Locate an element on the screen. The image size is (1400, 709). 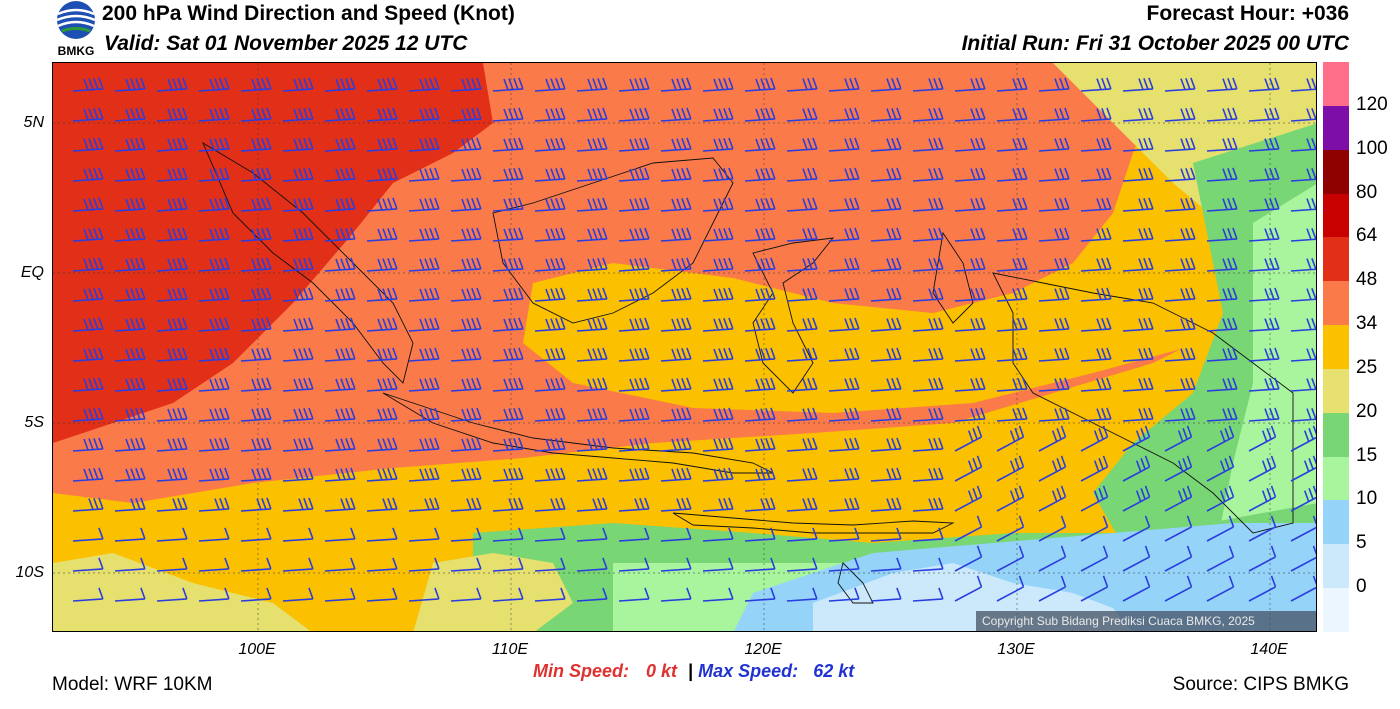
colorbar-label: 10 is located at coordinates (1367, 499).